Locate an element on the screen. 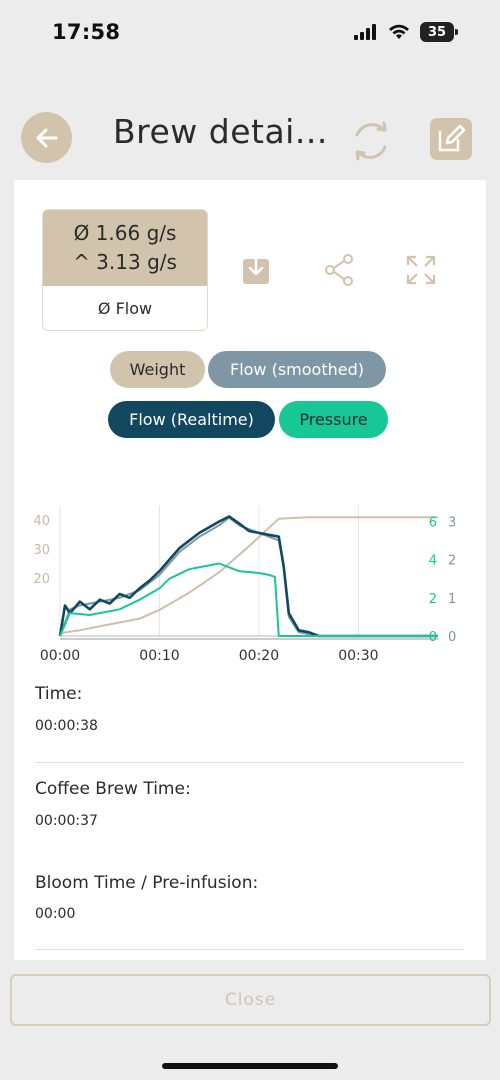  x-tick-label: 00:10 is located at coordinates (159, 656).